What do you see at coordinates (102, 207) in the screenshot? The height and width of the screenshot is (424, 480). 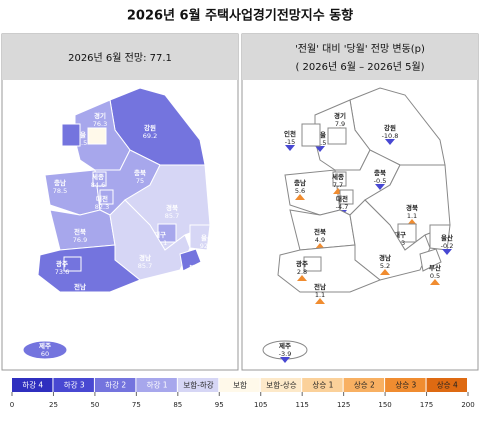 I see `region-value: 82.3` at bounding box center [102, 207].